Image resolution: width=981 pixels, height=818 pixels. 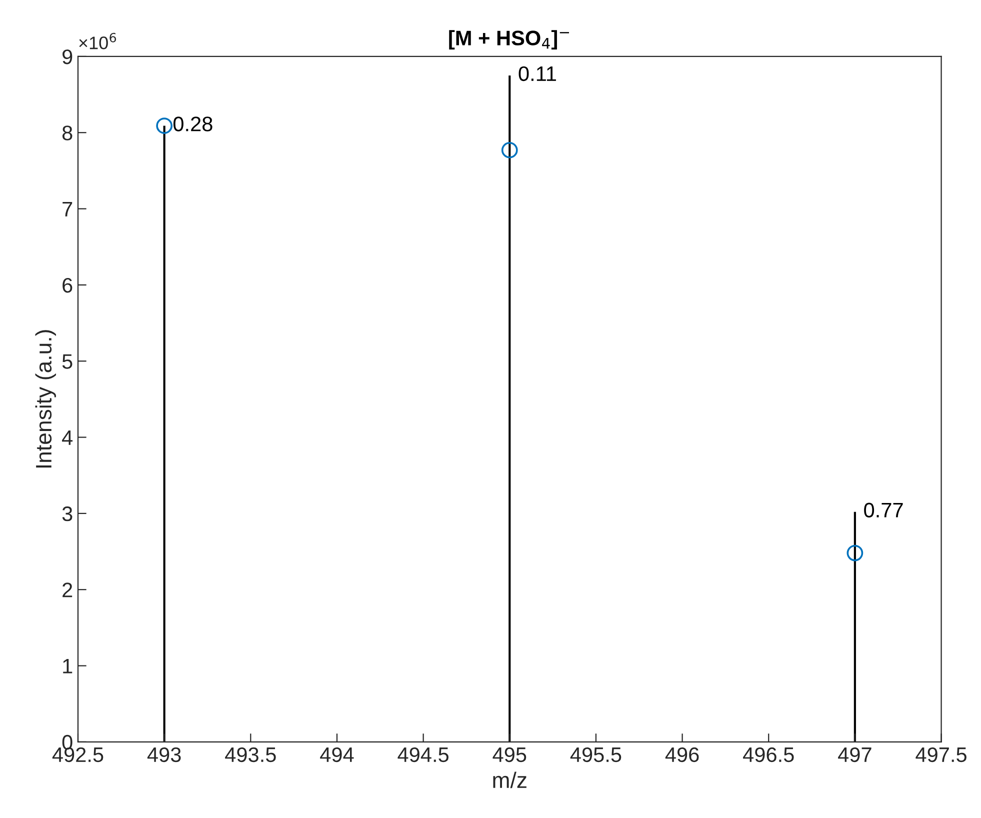 What do you see at coordinates (164, 754) in the screenshot?
I see `x-tick-label: 493` at bounding box center [164, 754].